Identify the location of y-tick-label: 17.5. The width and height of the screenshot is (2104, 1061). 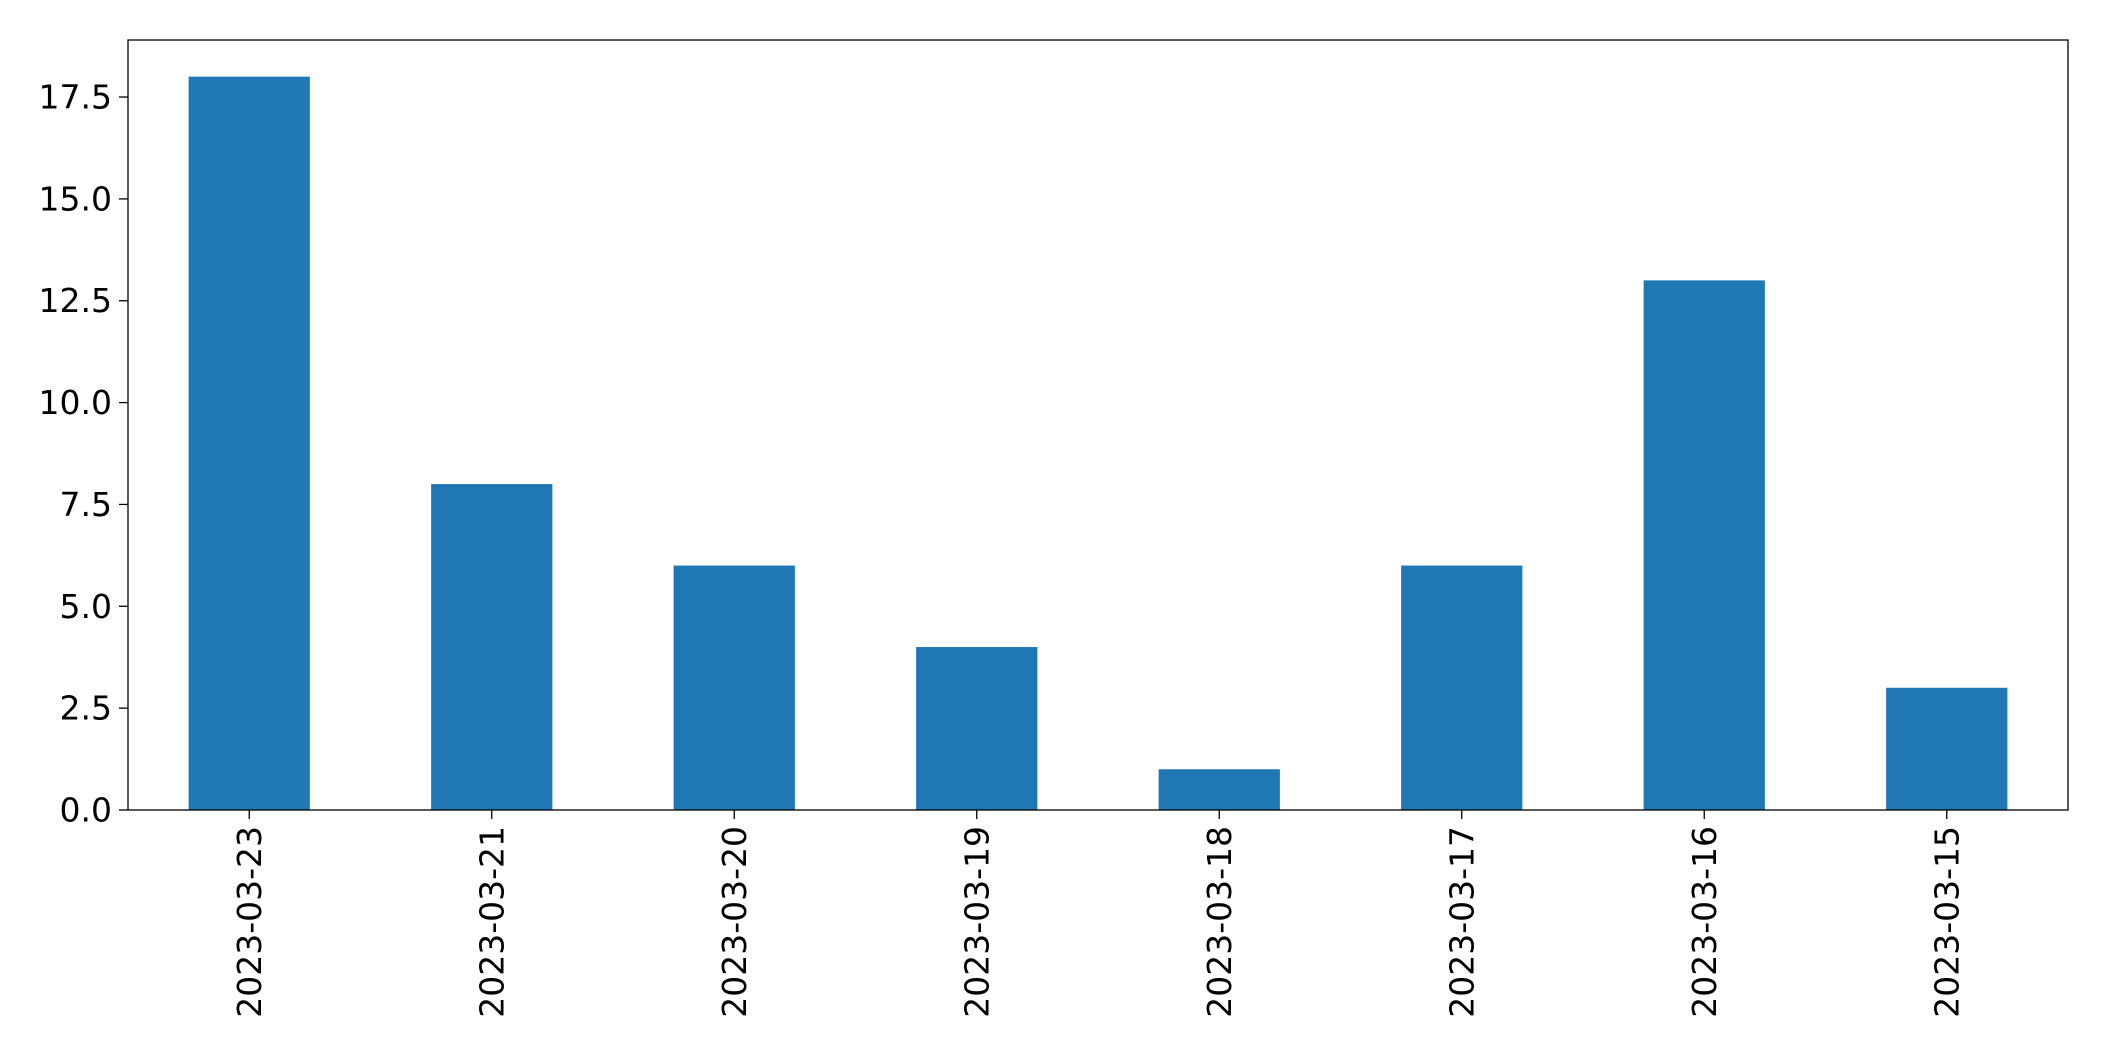
(75, 97).